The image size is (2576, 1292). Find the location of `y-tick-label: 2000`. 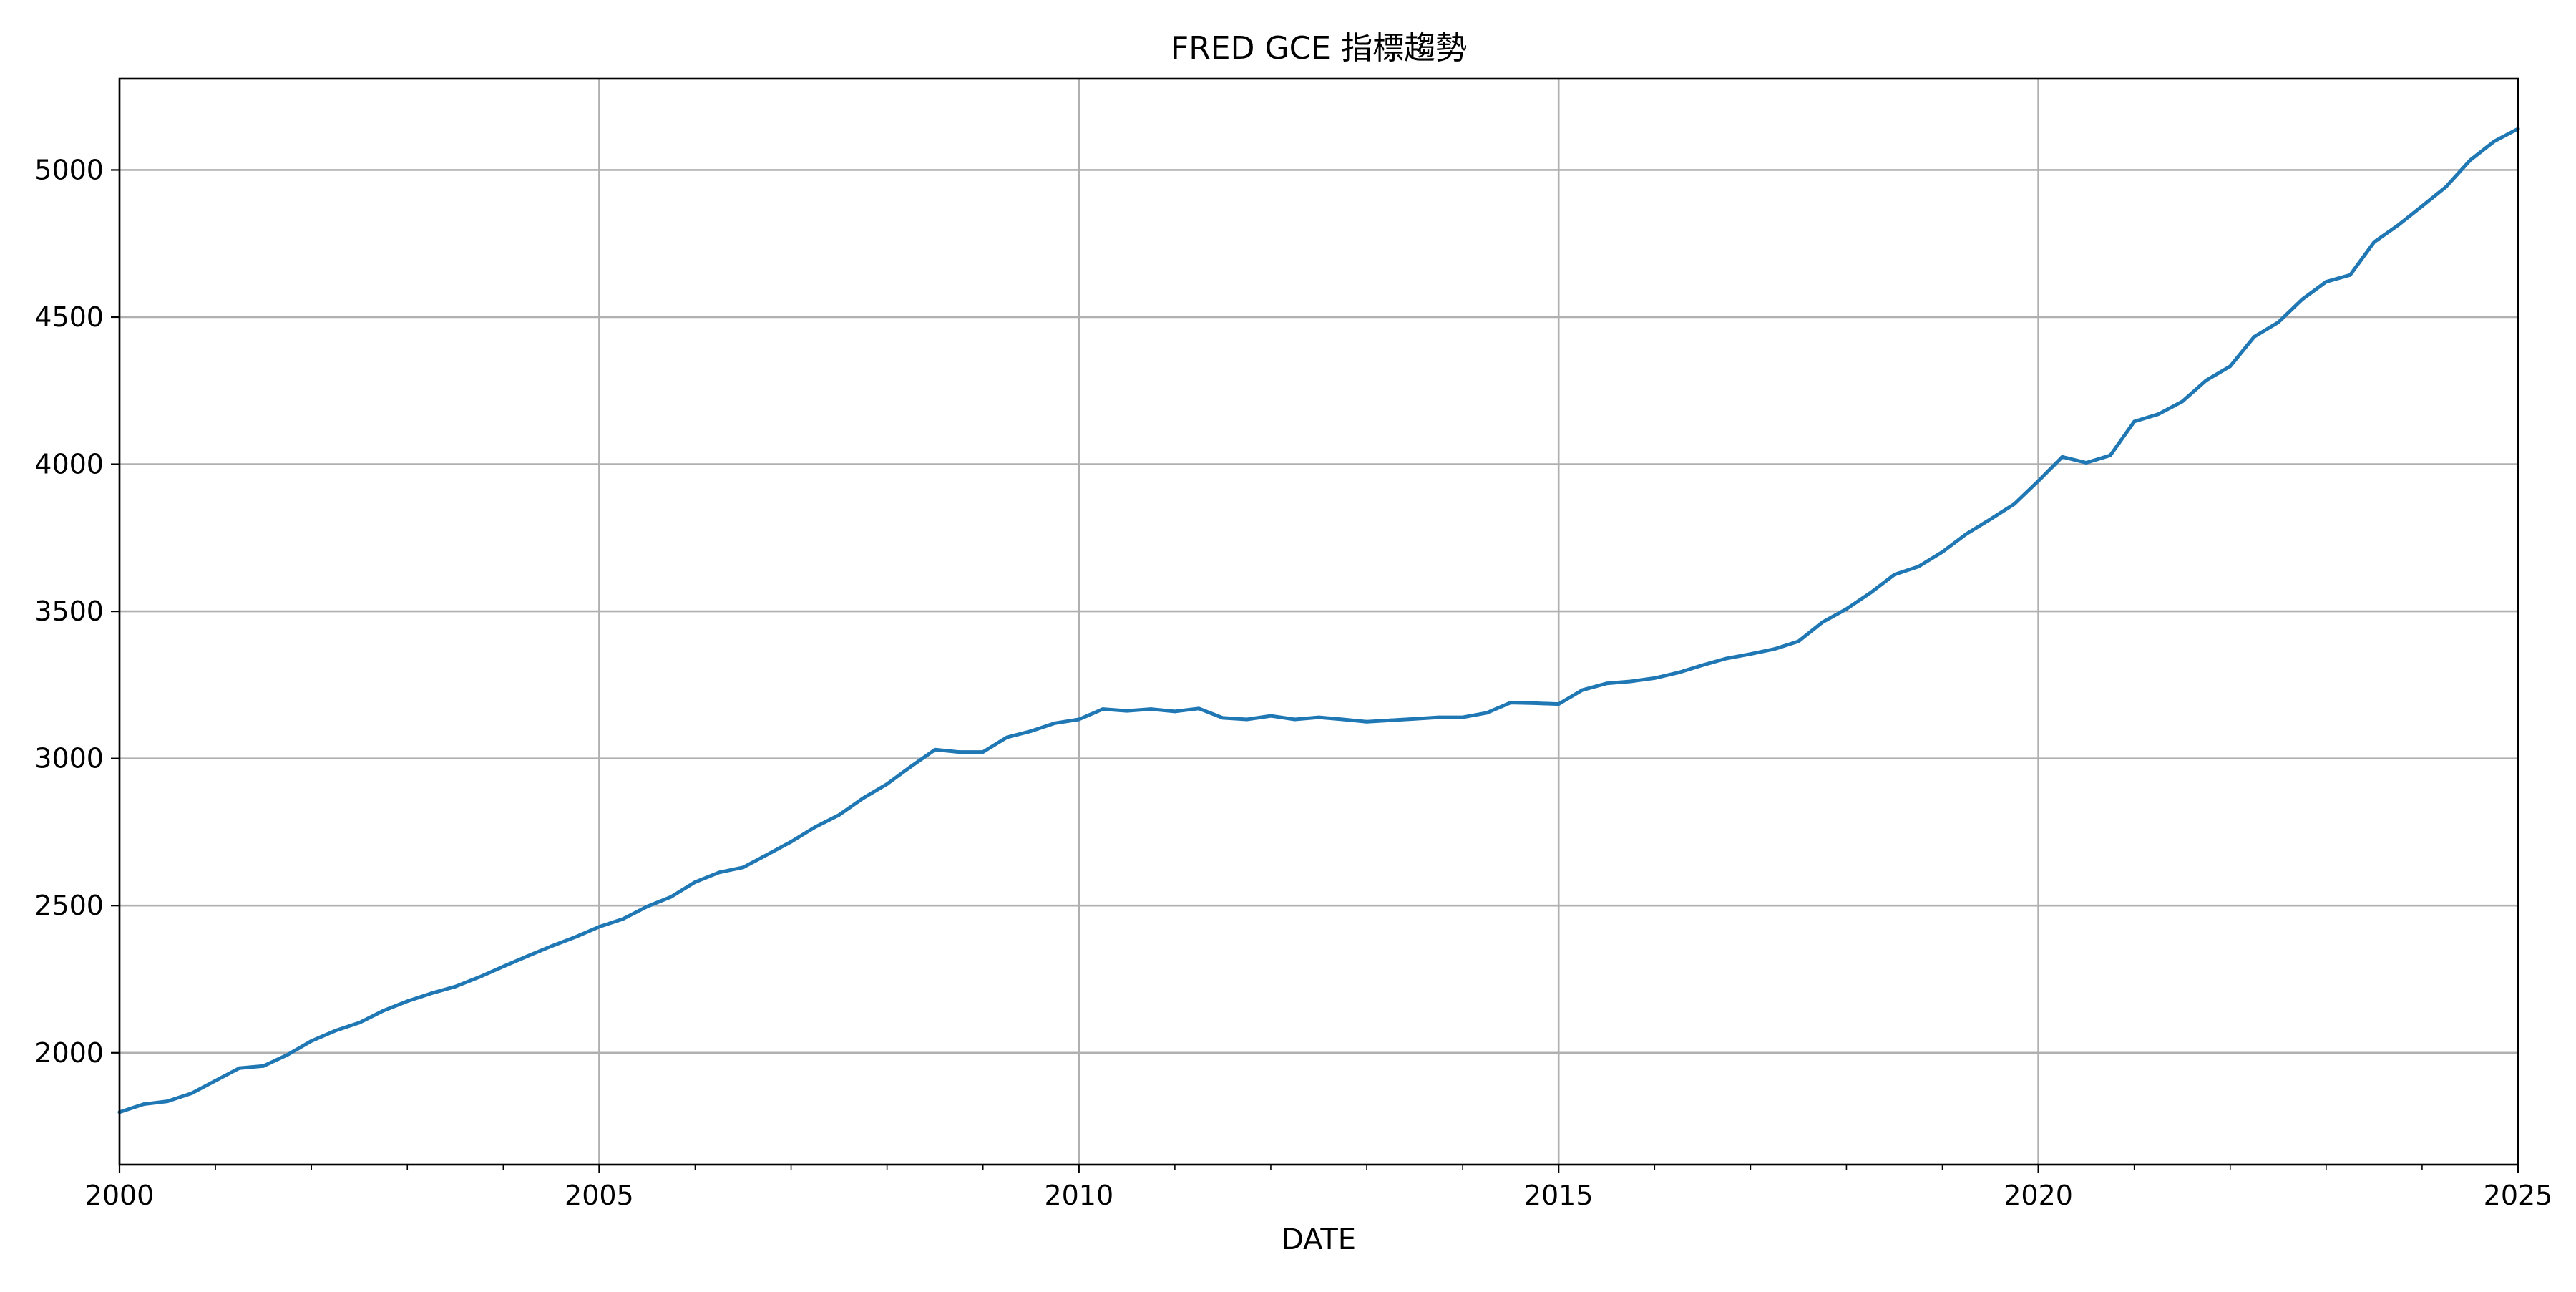

y-tick-label: 2000 is located at coordinates (69, 1053).